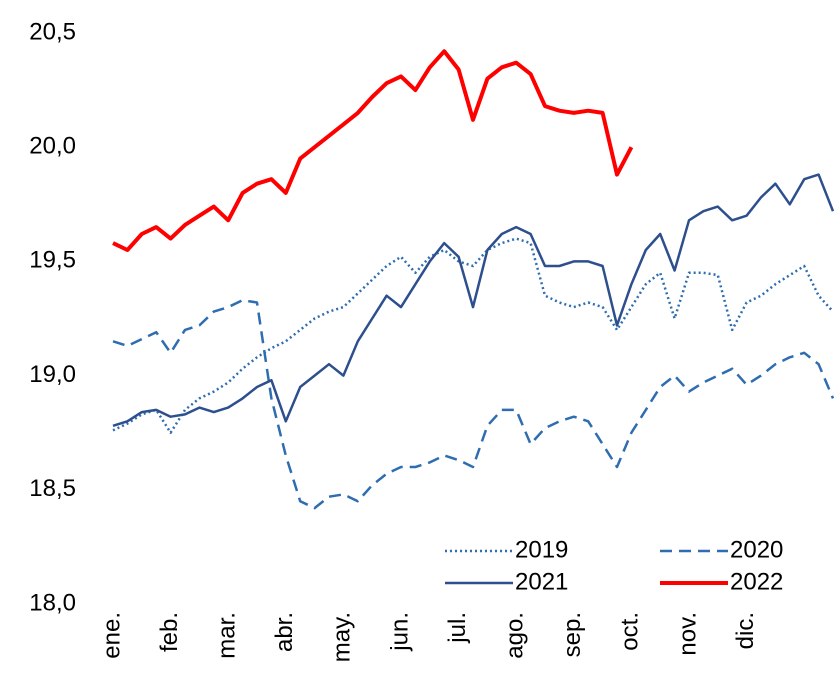  What do you see at coordinates (515, 635) in the screenshot?
I see `x-tick-label: ago.` at bounding box center [515, 635].